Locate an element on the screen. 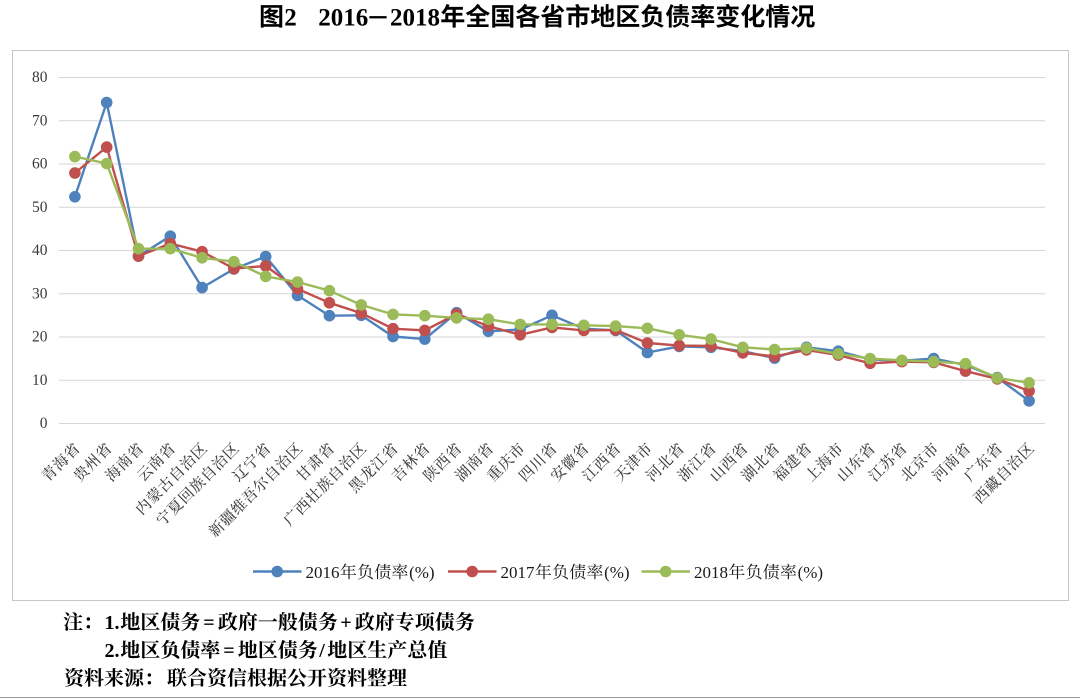 The width and height of the screenshot is (1080, 699). svg-text: 20 is located at coordinates (40, 337).